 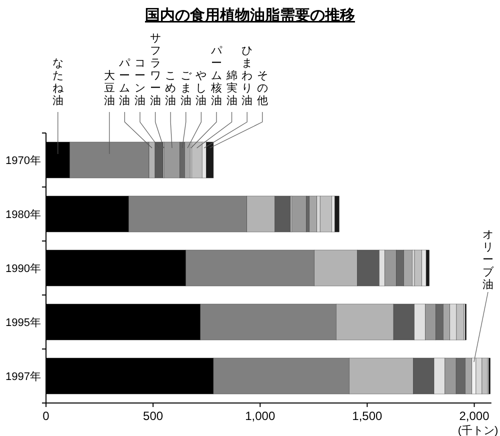 What do you see at coordinates (478, 430) in the screenshot?
I see `x-axis-title: (千トン)` at bounding box center [478, 430].